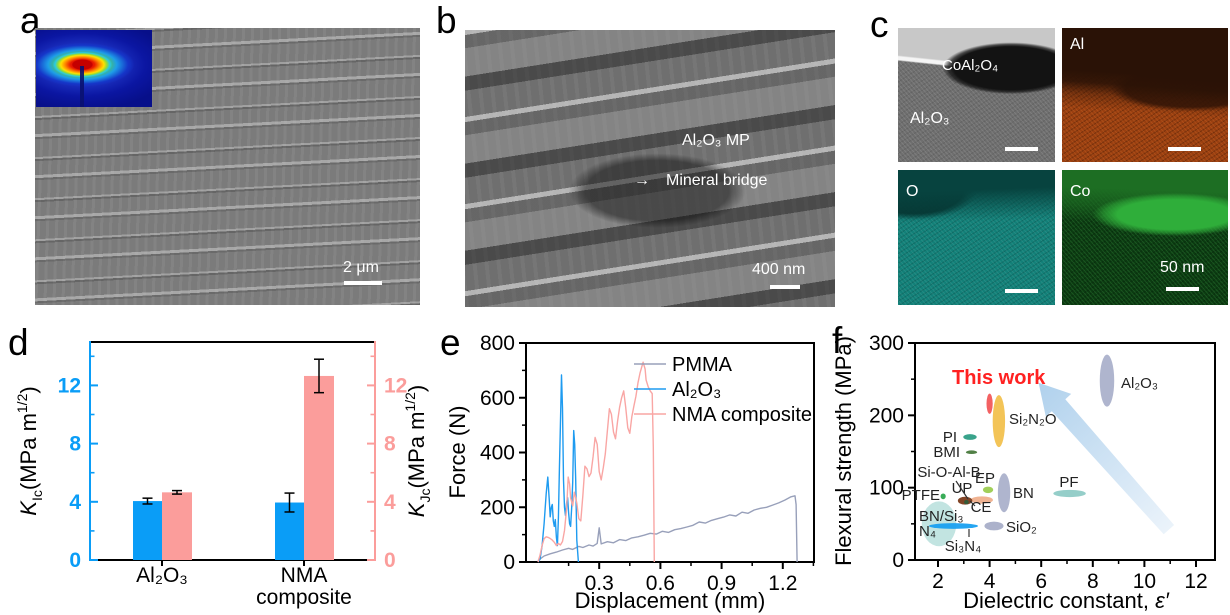 The image size is (1230, 615). Describe the element at coordinates (886, 343) in the screenshot. I see `f-y-tick: 300` at that location.